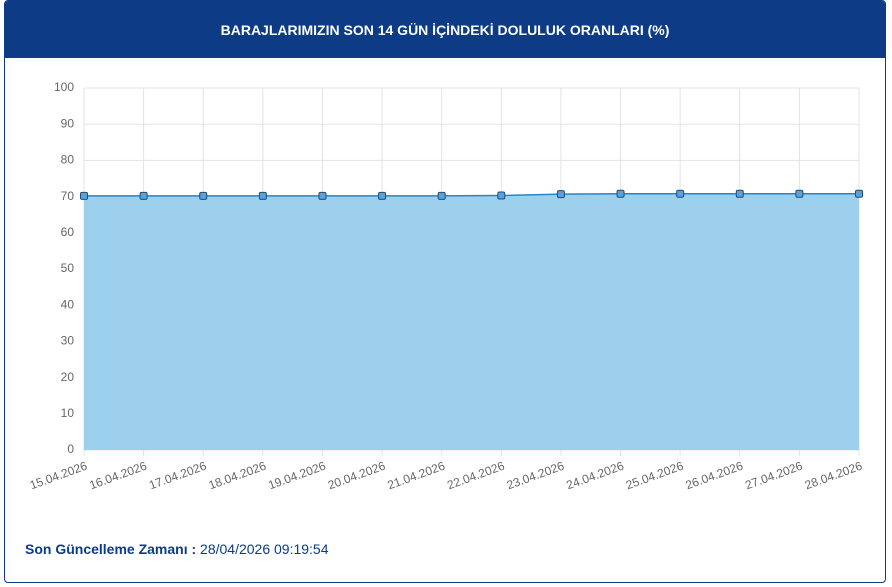 Image resolution: width=892 pixels, height=587 pixels. Describe the element at coordinates (68, 268) in the screenshot. I see `y-tick-label: 50` at that location.